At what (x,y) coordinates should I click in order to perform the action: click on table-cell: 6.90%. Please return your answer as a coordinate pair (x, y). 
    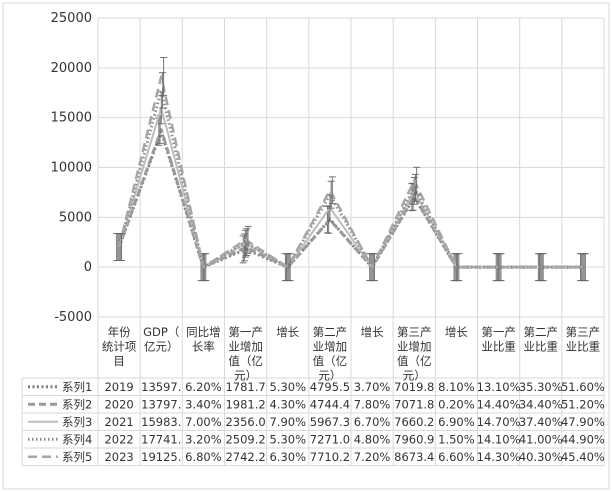
    Looking at the image, I should click on (456, 422).